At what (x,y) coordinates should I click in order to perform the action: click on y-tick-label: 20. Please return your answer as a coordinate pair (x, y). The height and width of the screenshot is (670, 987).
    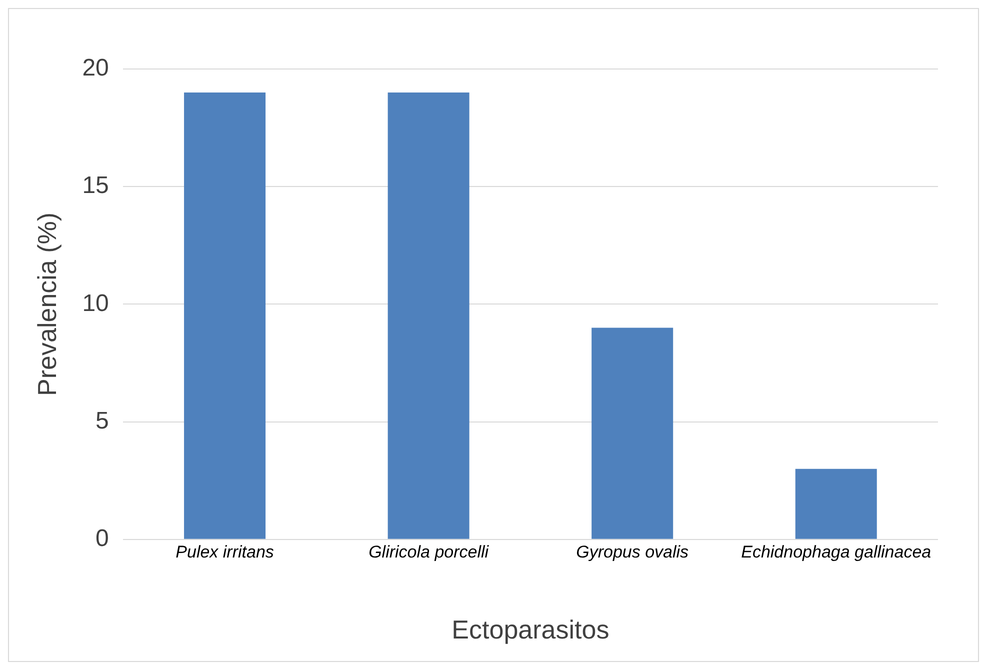
    Looking at the image, I should click on (95, 68).